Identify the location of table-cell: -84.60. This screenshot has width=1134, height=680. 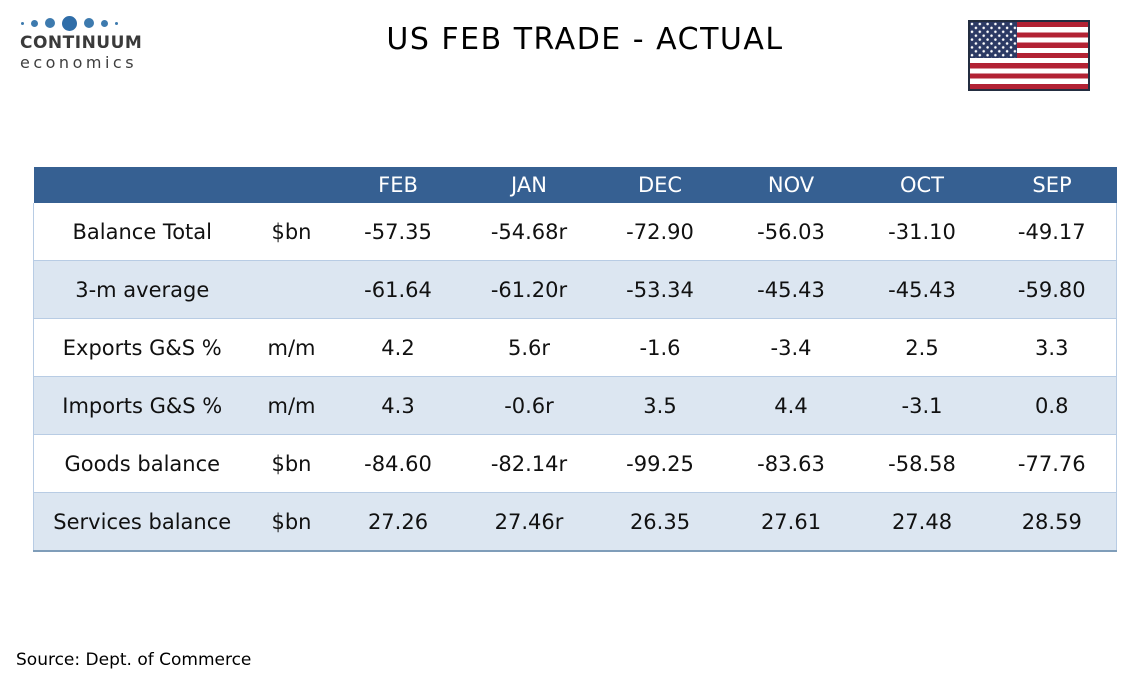
(398, 463).